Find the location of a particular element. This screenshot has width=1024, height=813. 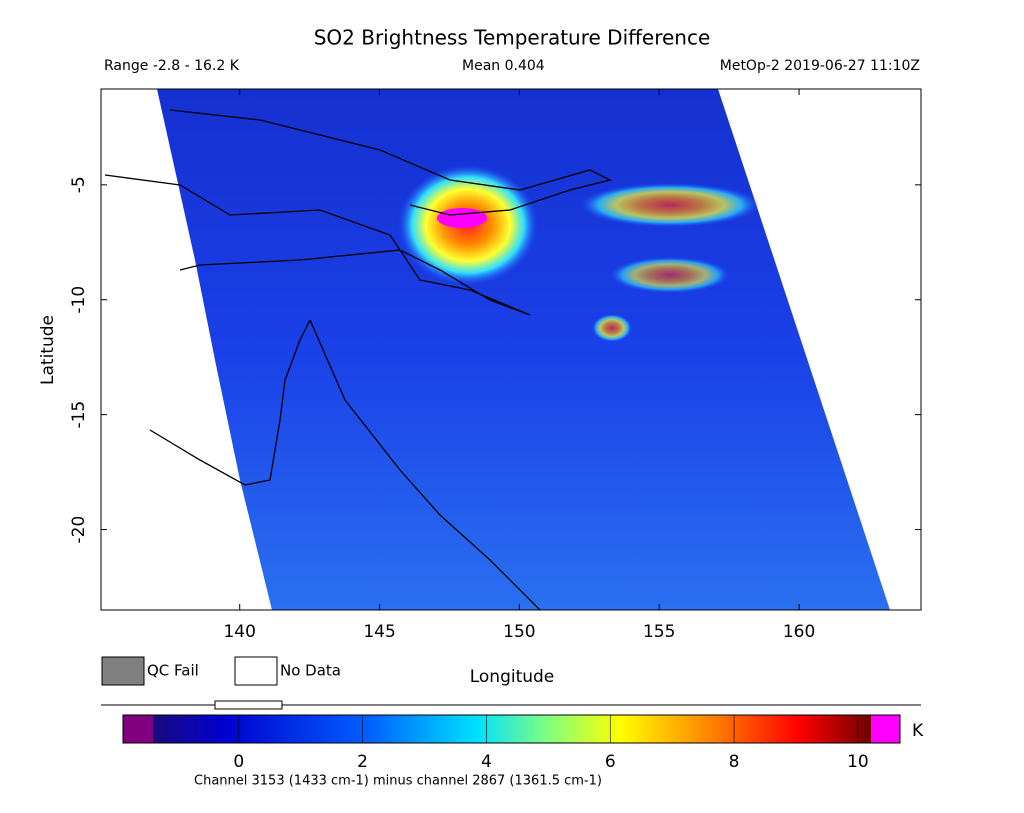

colorbar-tick-label: 2 is located at coordinates (362, 762).